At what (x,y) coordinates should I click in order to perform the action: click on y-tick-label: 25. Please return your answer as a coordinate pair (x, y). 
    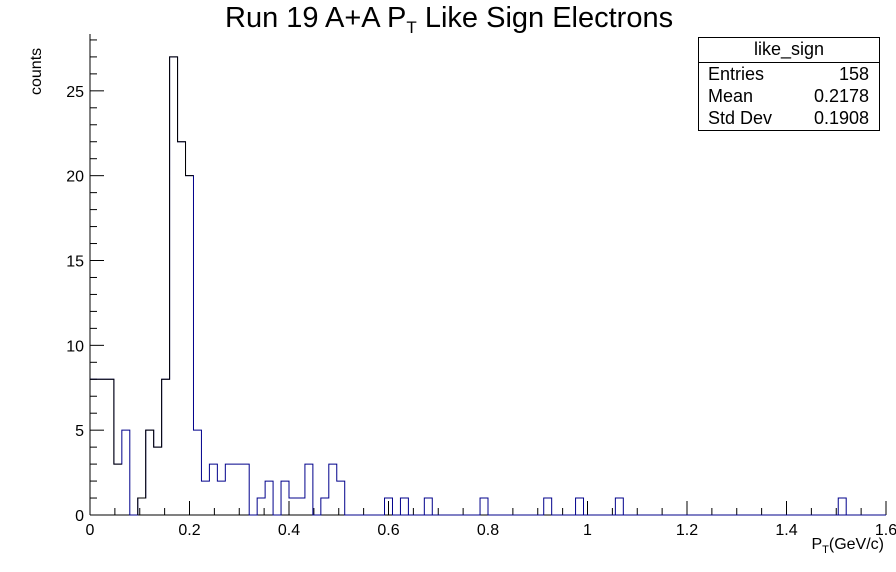
    Looking at the image, I should click on (75, 92).